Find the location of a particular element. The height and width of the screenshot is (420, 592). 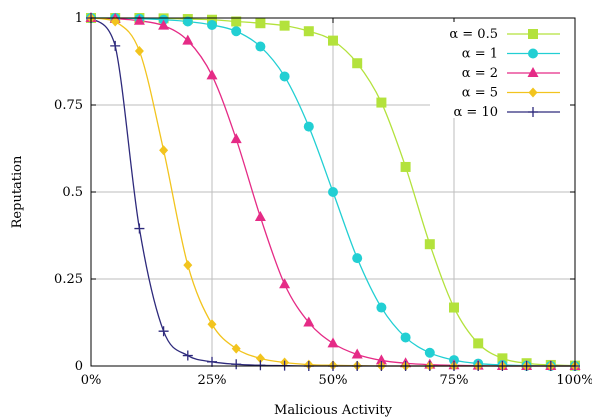

x-tick-label: 50% is located at coordinates (333, 380).